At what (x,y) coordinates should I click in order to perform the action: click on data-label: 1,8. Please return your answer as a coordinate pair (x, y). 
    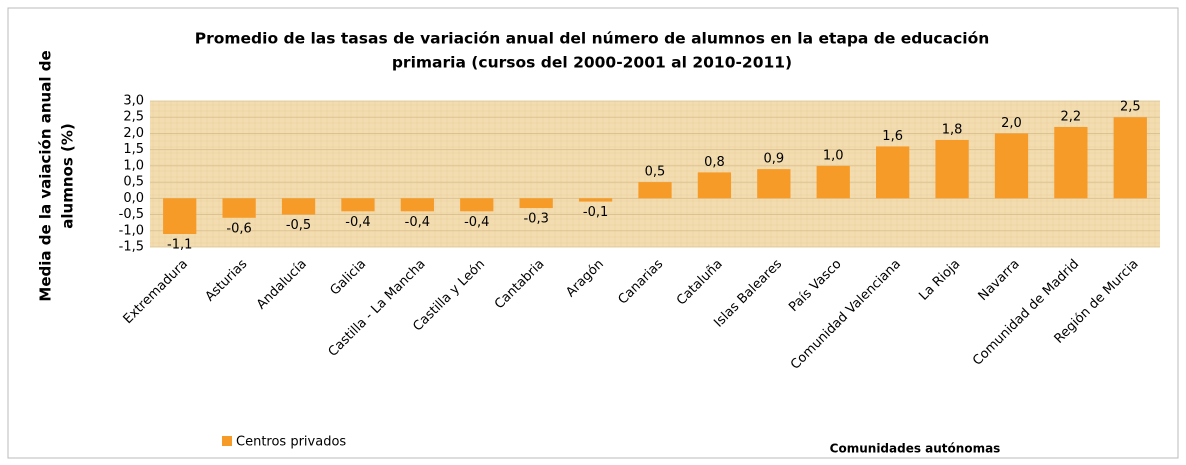
    Looking at the image, I should click on (952, 129).